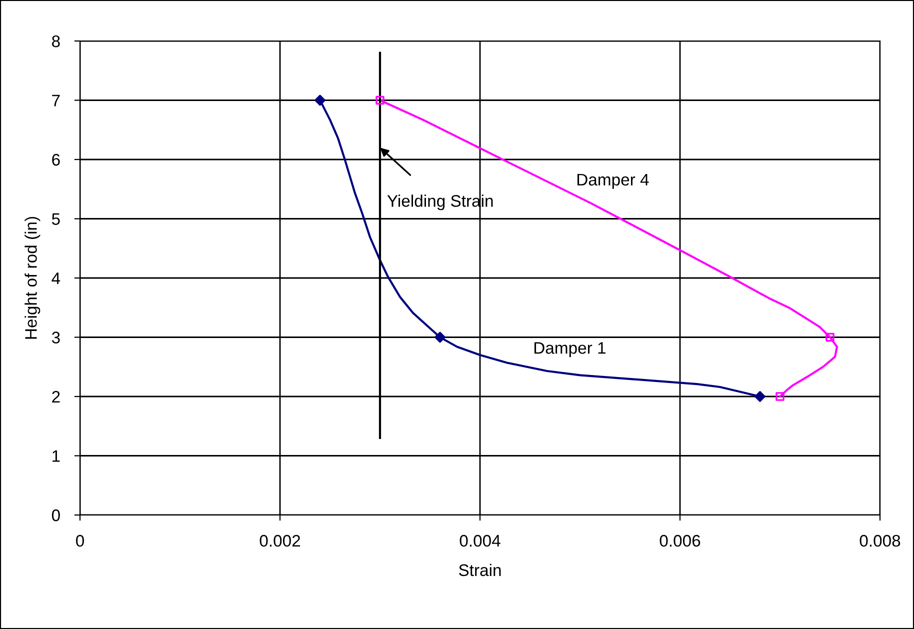  Describe the element at coordinates (680, 540) in the screenshot. I see `x-tick-label: 0.006` at that location.